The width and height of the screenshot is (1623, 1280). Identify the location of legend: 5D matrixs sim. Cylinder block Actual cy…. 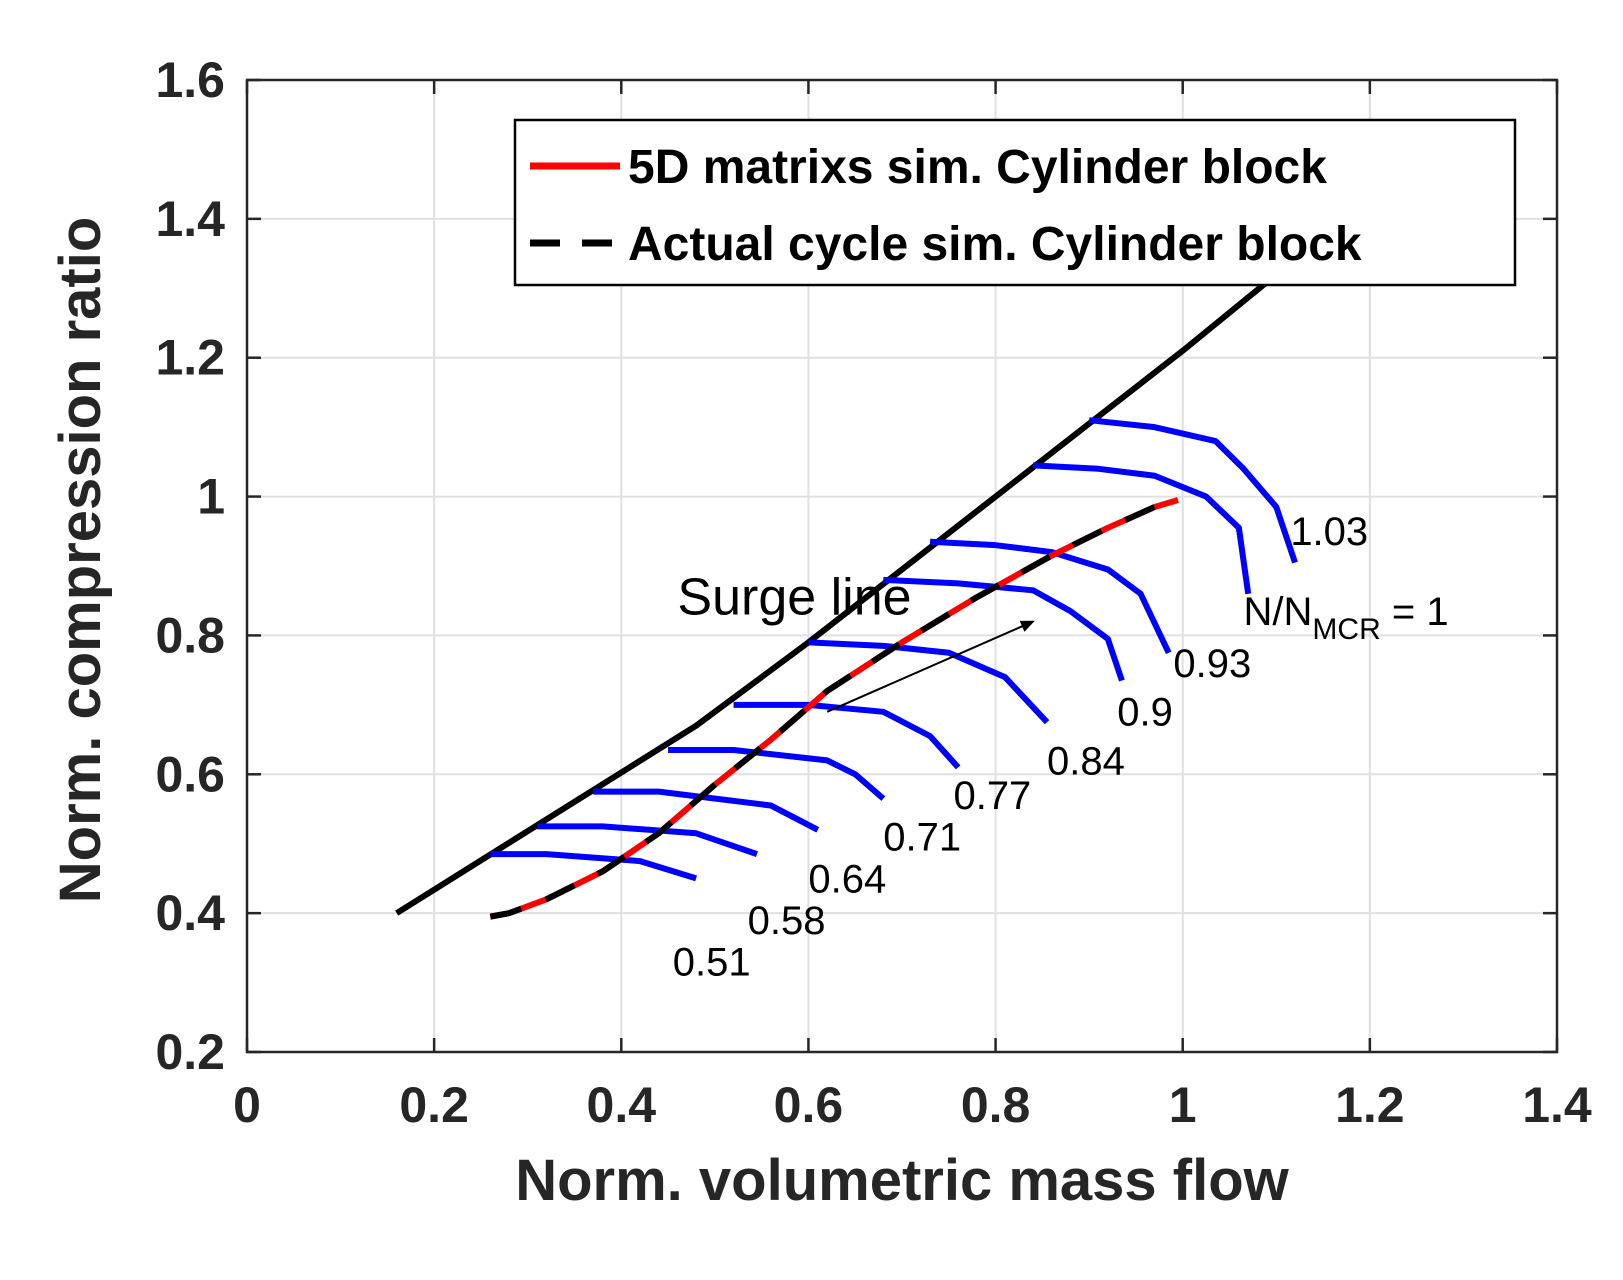
(1015, 202).